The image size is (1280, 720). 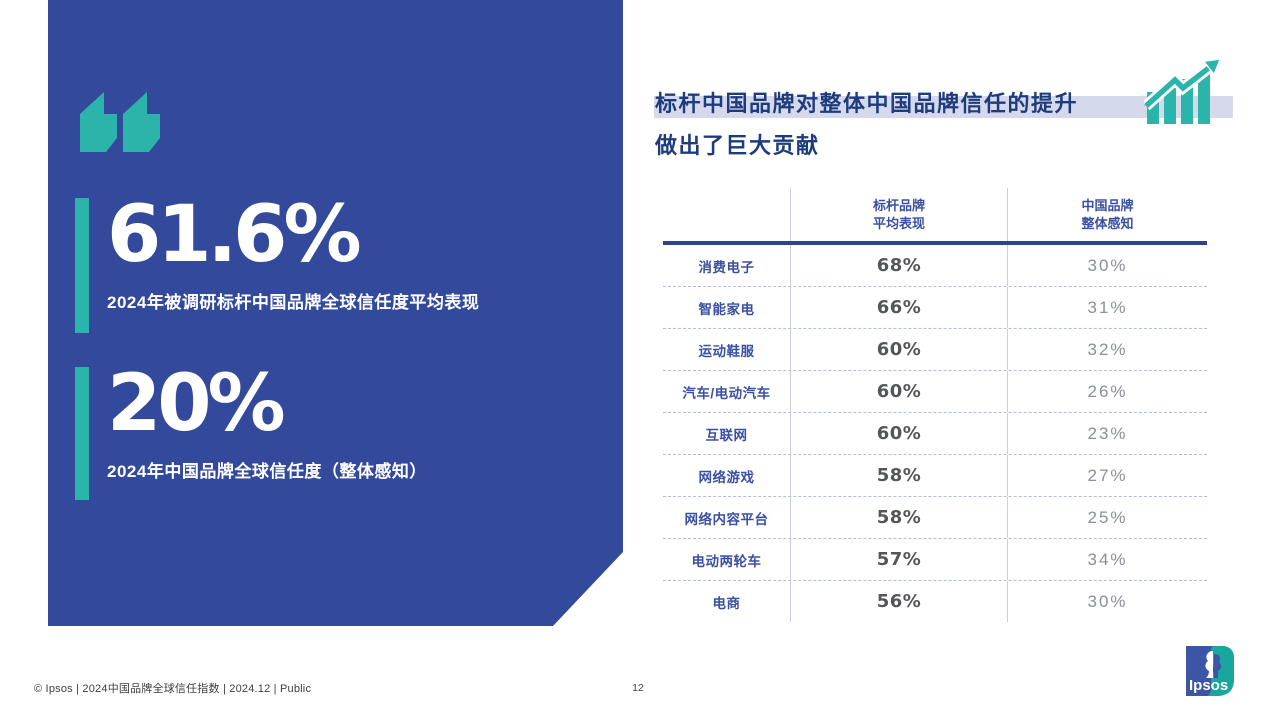 What do you see at coordinates (1107, 391) in the screenshot?
I see `overall-value: 26%` at bounding box center [1107, 391].